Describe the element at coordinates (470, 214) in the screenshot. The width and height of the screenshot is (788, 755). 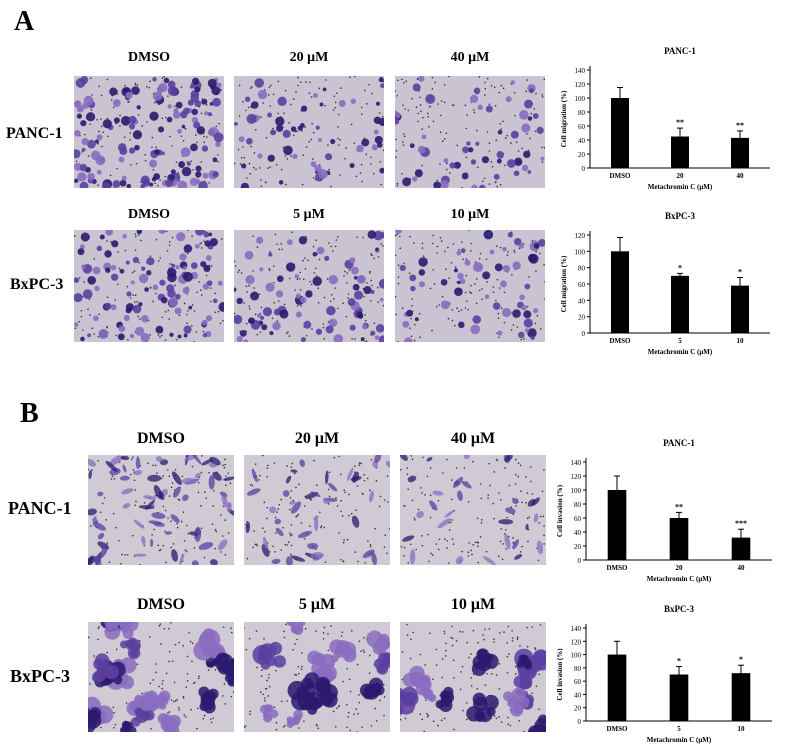
I see `condition-label: 10 μM` at that location.